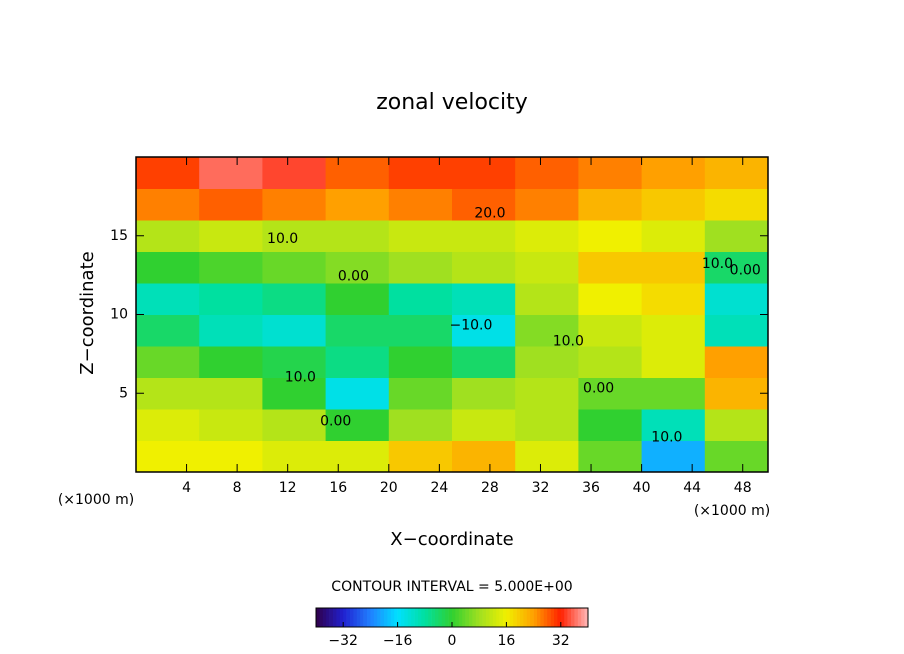 This screenshot has height=654, width=904. What do you see at coordinates (561, 641) in the screenshot?
I see `colorbar-tick-label: 32` at bounding box center [561, 641].